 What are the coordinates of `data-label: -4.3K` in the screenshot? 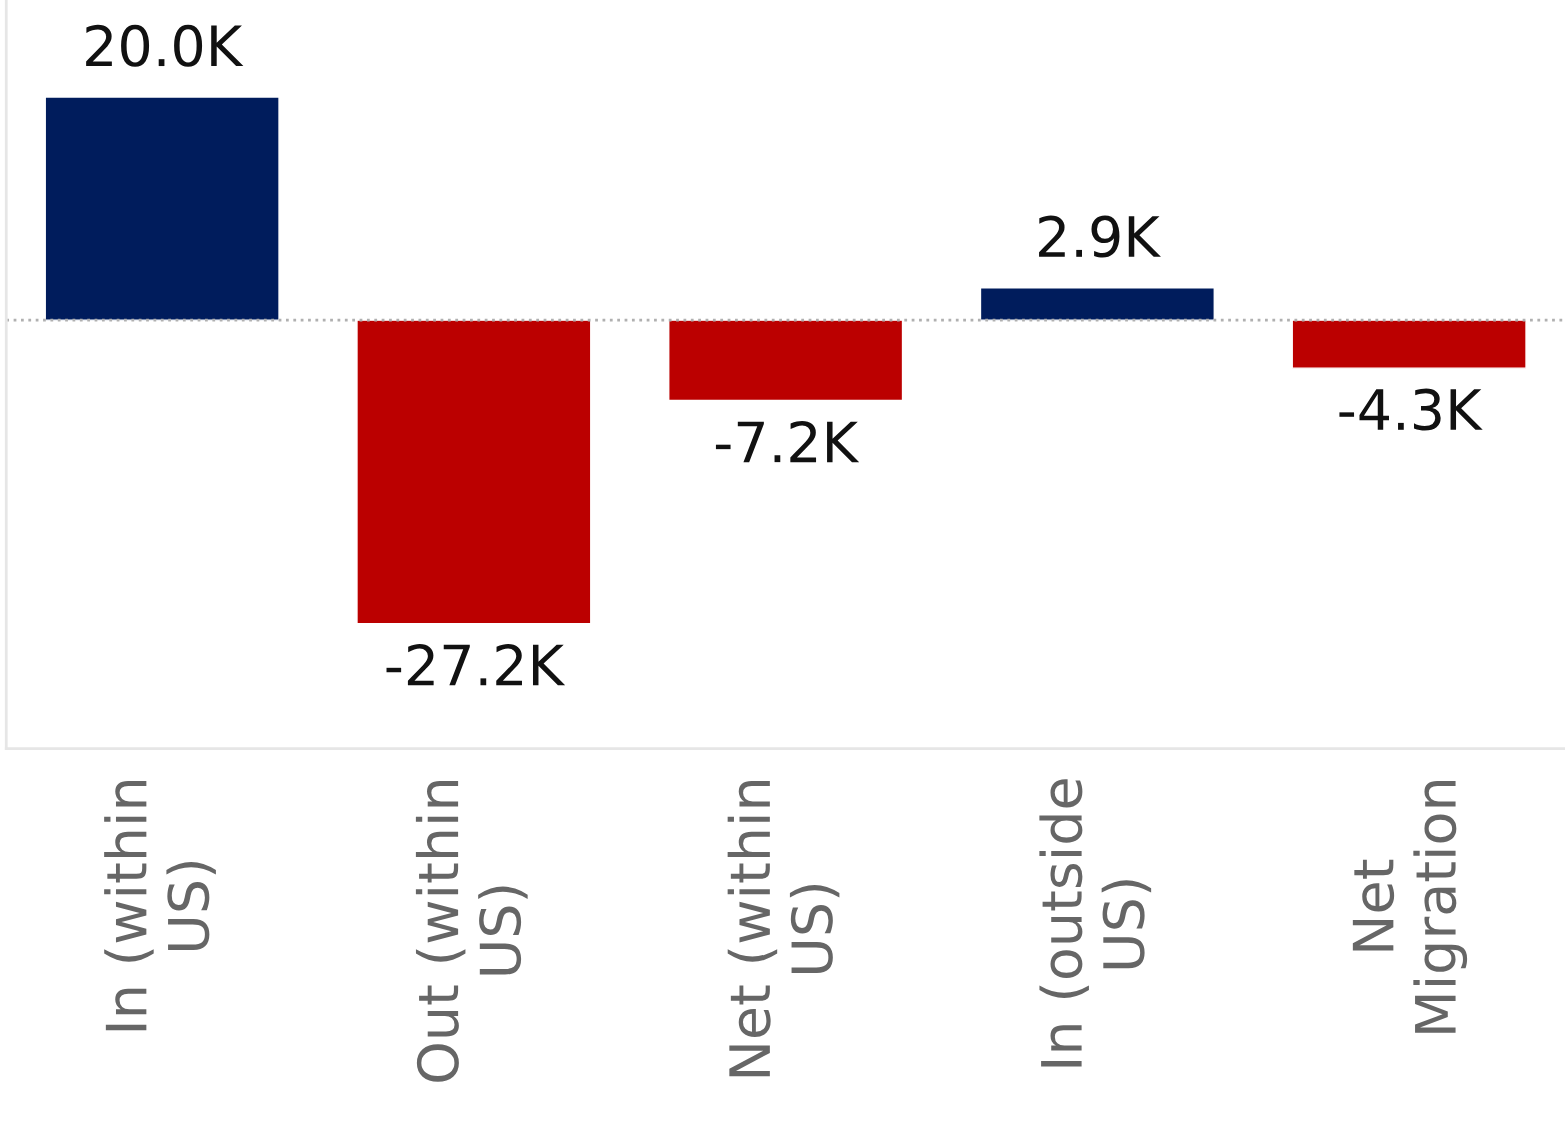 It's located at (1411, 409).